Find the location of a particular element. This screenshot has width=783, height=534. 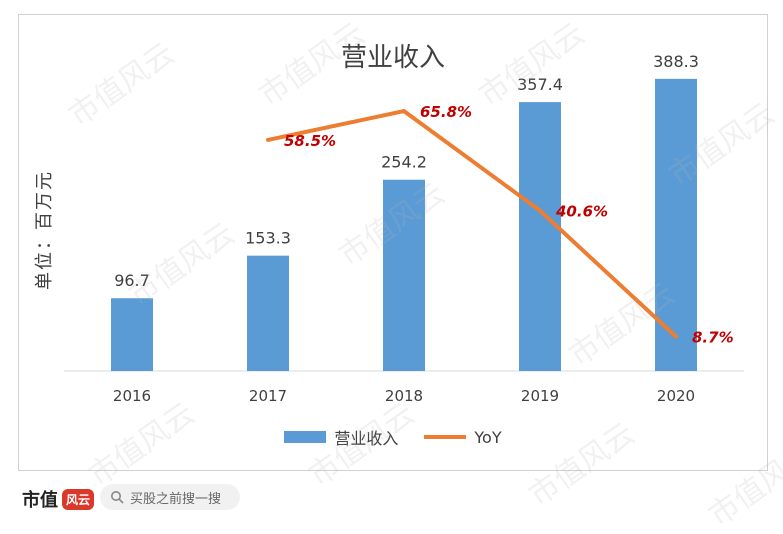

yoy-data-label: 40.6% is located at coordinates (581, 212).